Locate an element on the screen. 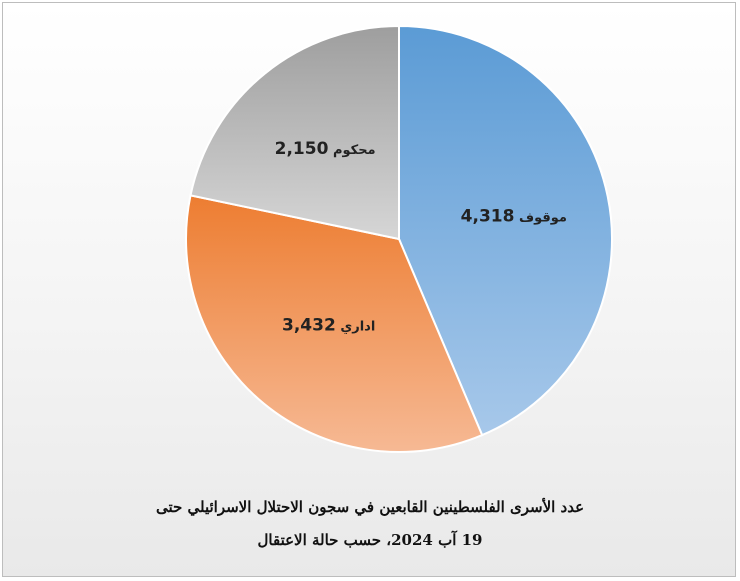 The image size is (740, 581). slice-mahkoum is located at coordinates (294, 132).